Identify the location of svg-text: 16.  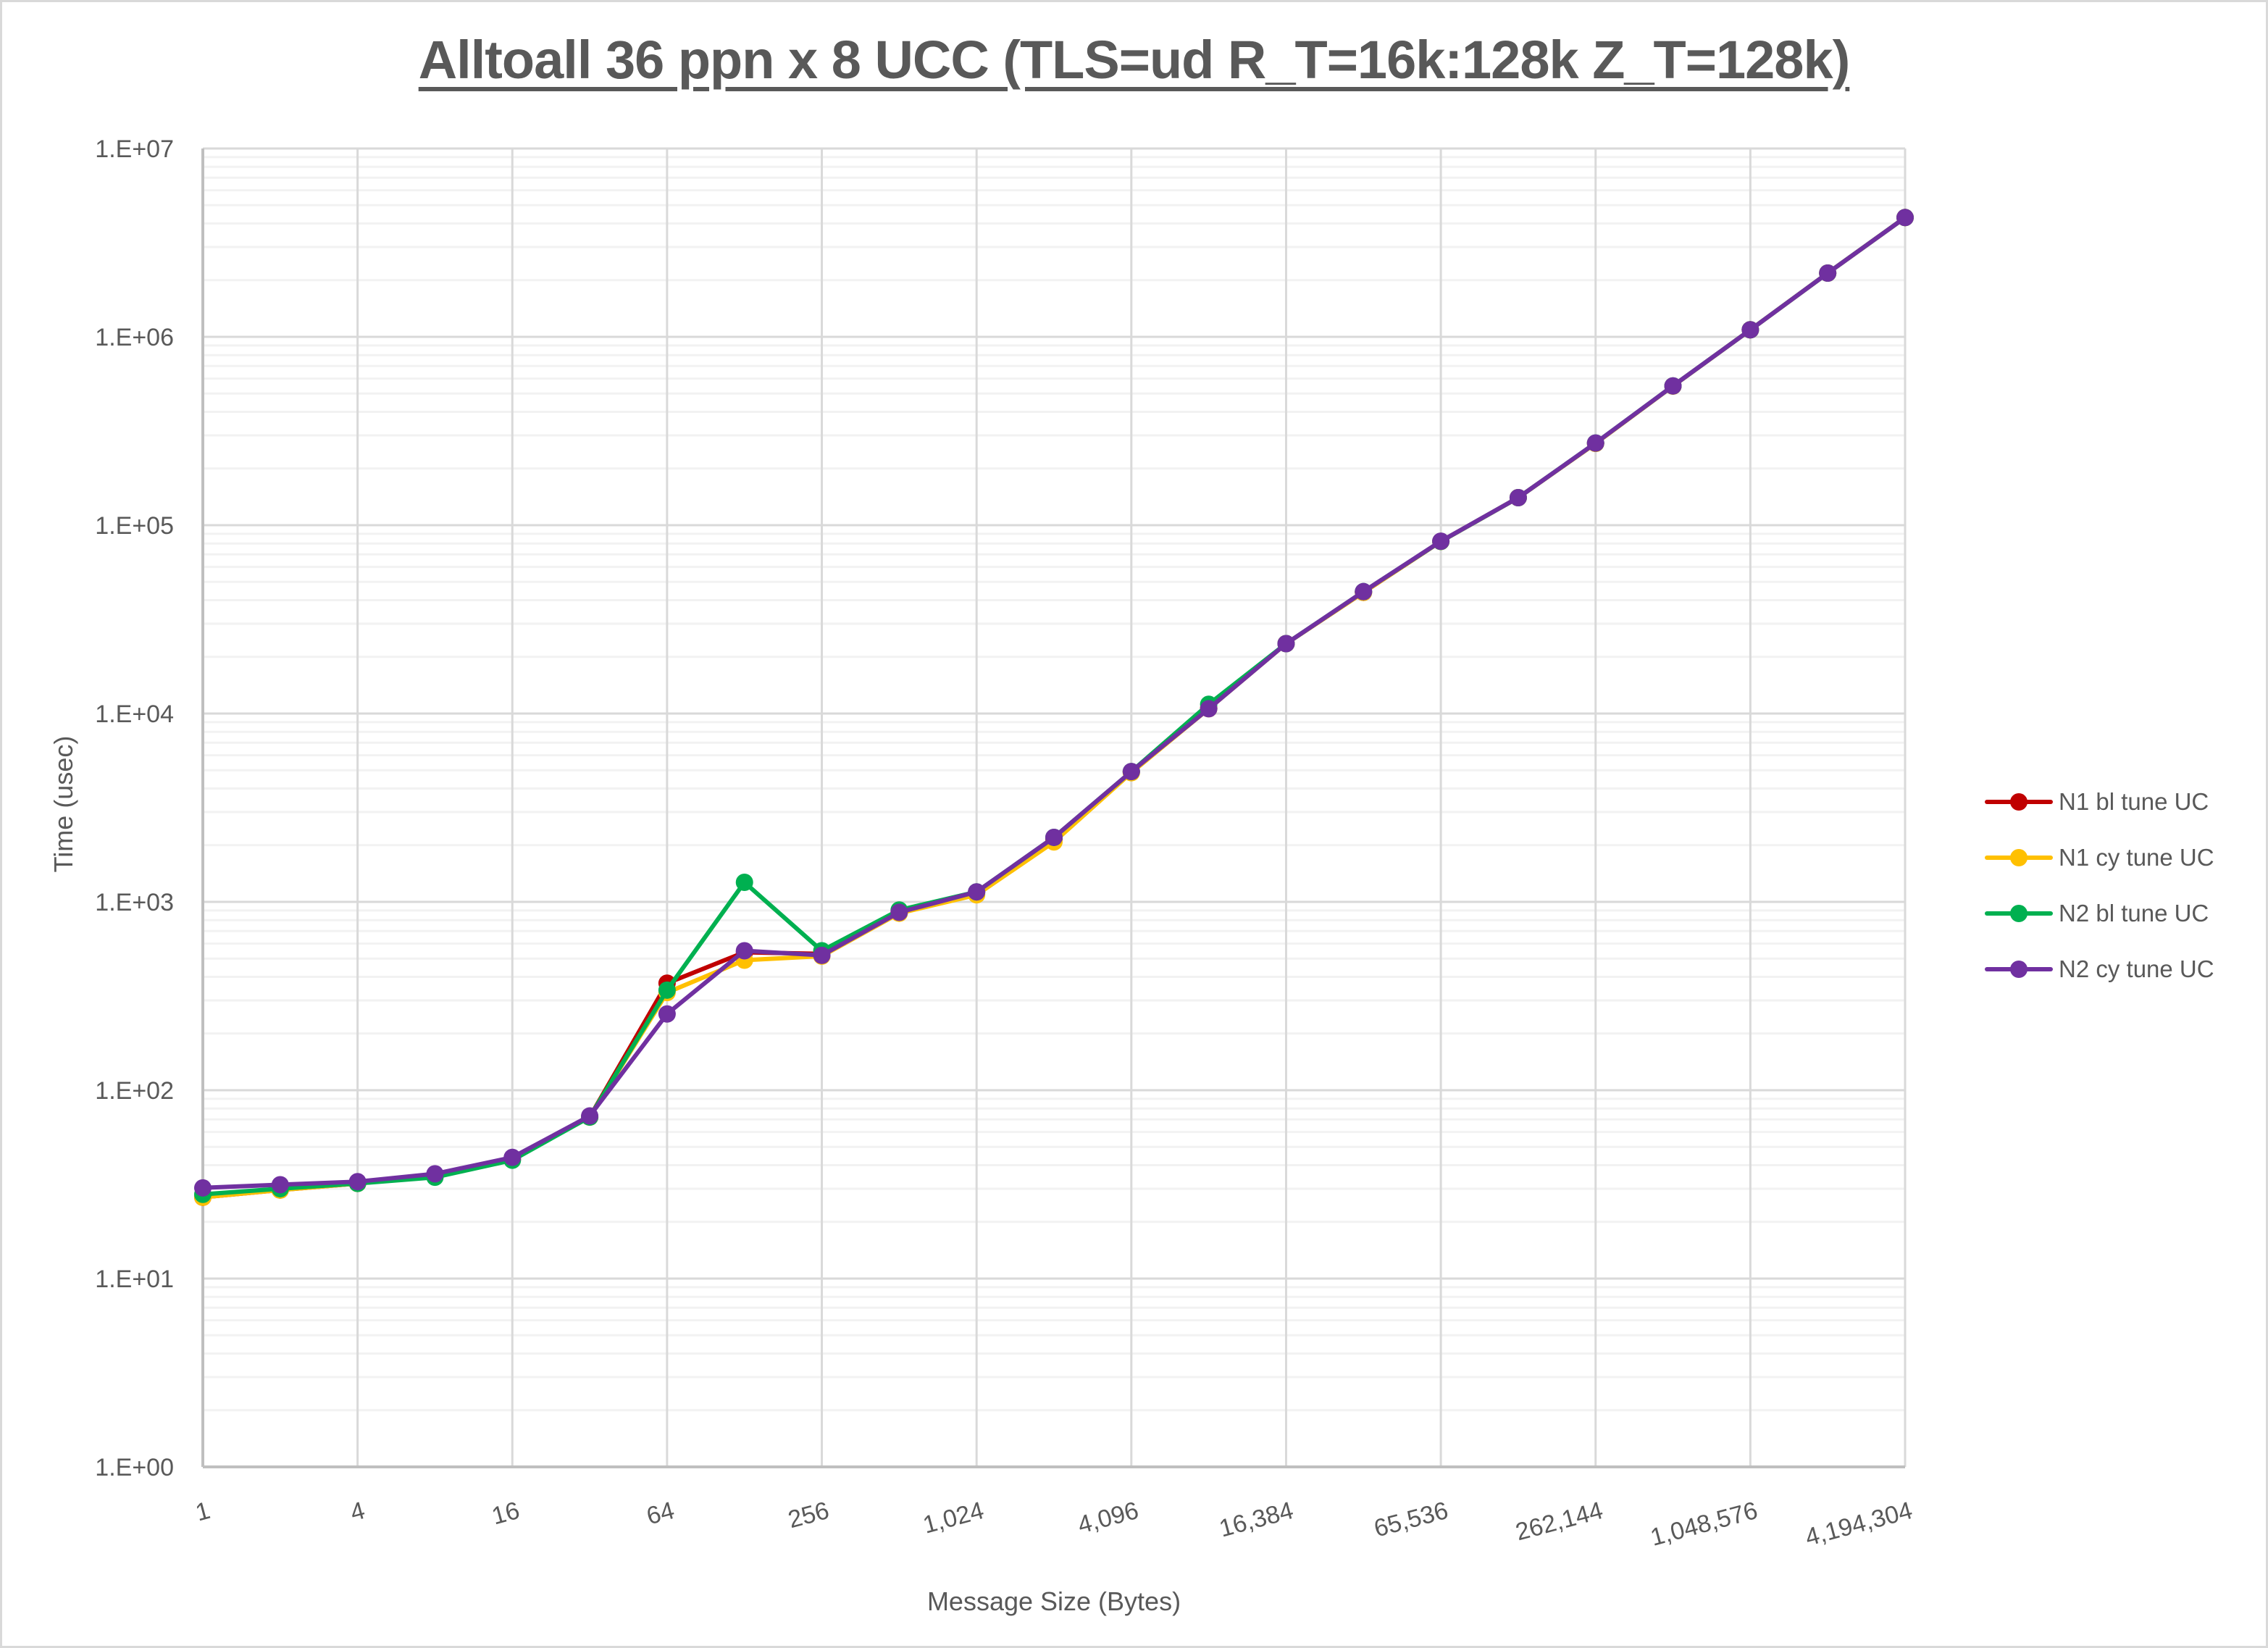
(506, 1513).